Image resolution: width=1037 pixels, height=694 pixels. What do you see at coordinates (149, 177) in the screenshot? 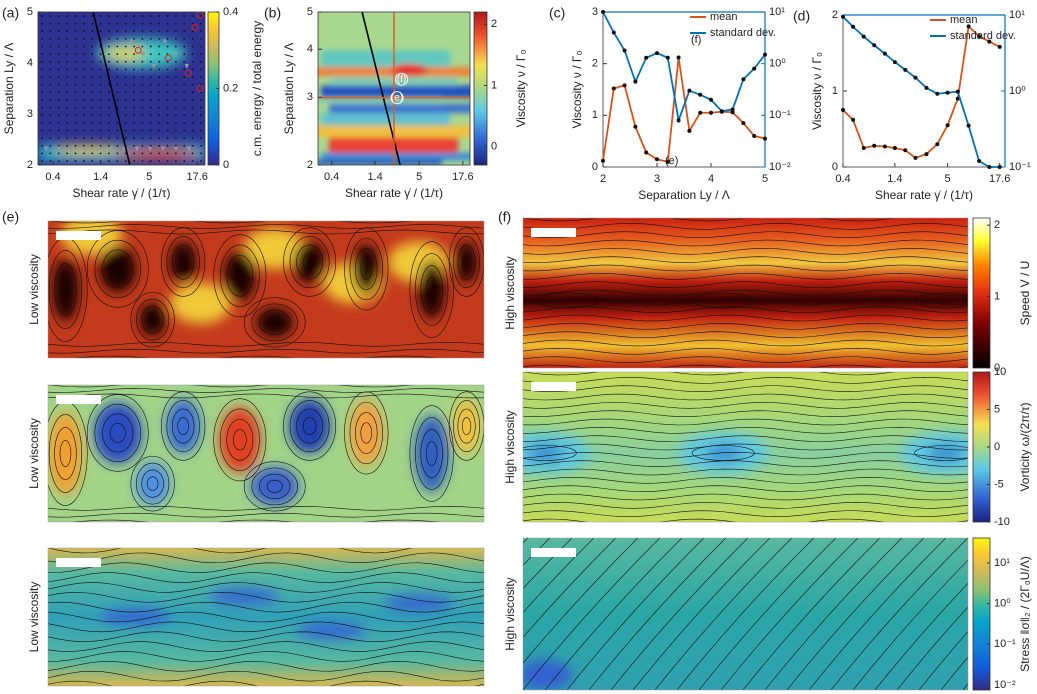
I see `x-tick-label: 5` at bounding box center [149, 177].